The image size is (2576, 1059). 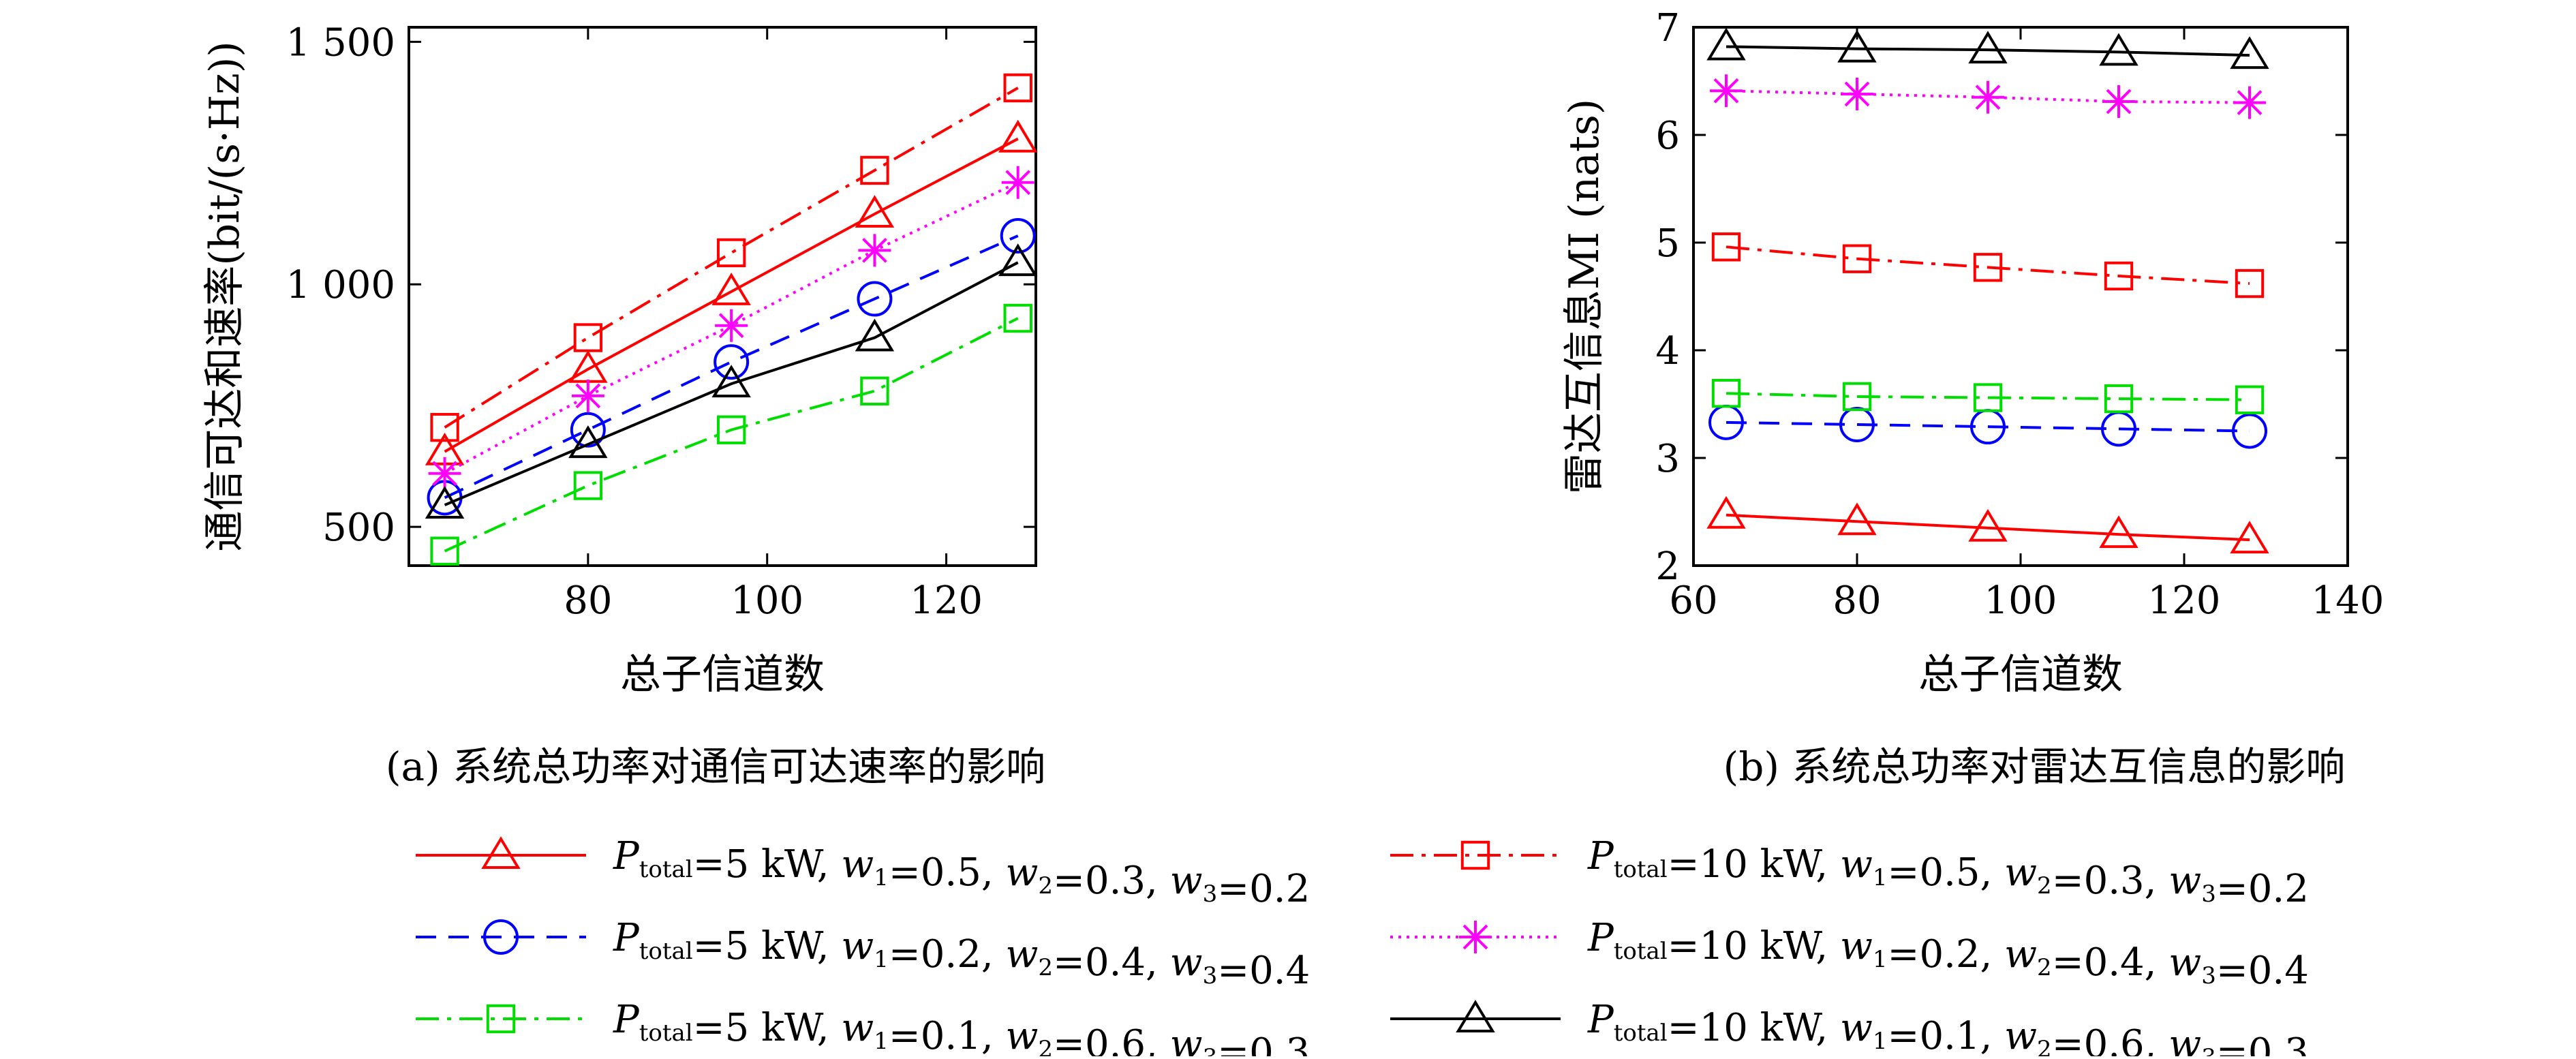 What do you see at coordinates (340, 42) in the screenshot?
I see `y-tick-label: 1 500` at bounding box center [340, 42].